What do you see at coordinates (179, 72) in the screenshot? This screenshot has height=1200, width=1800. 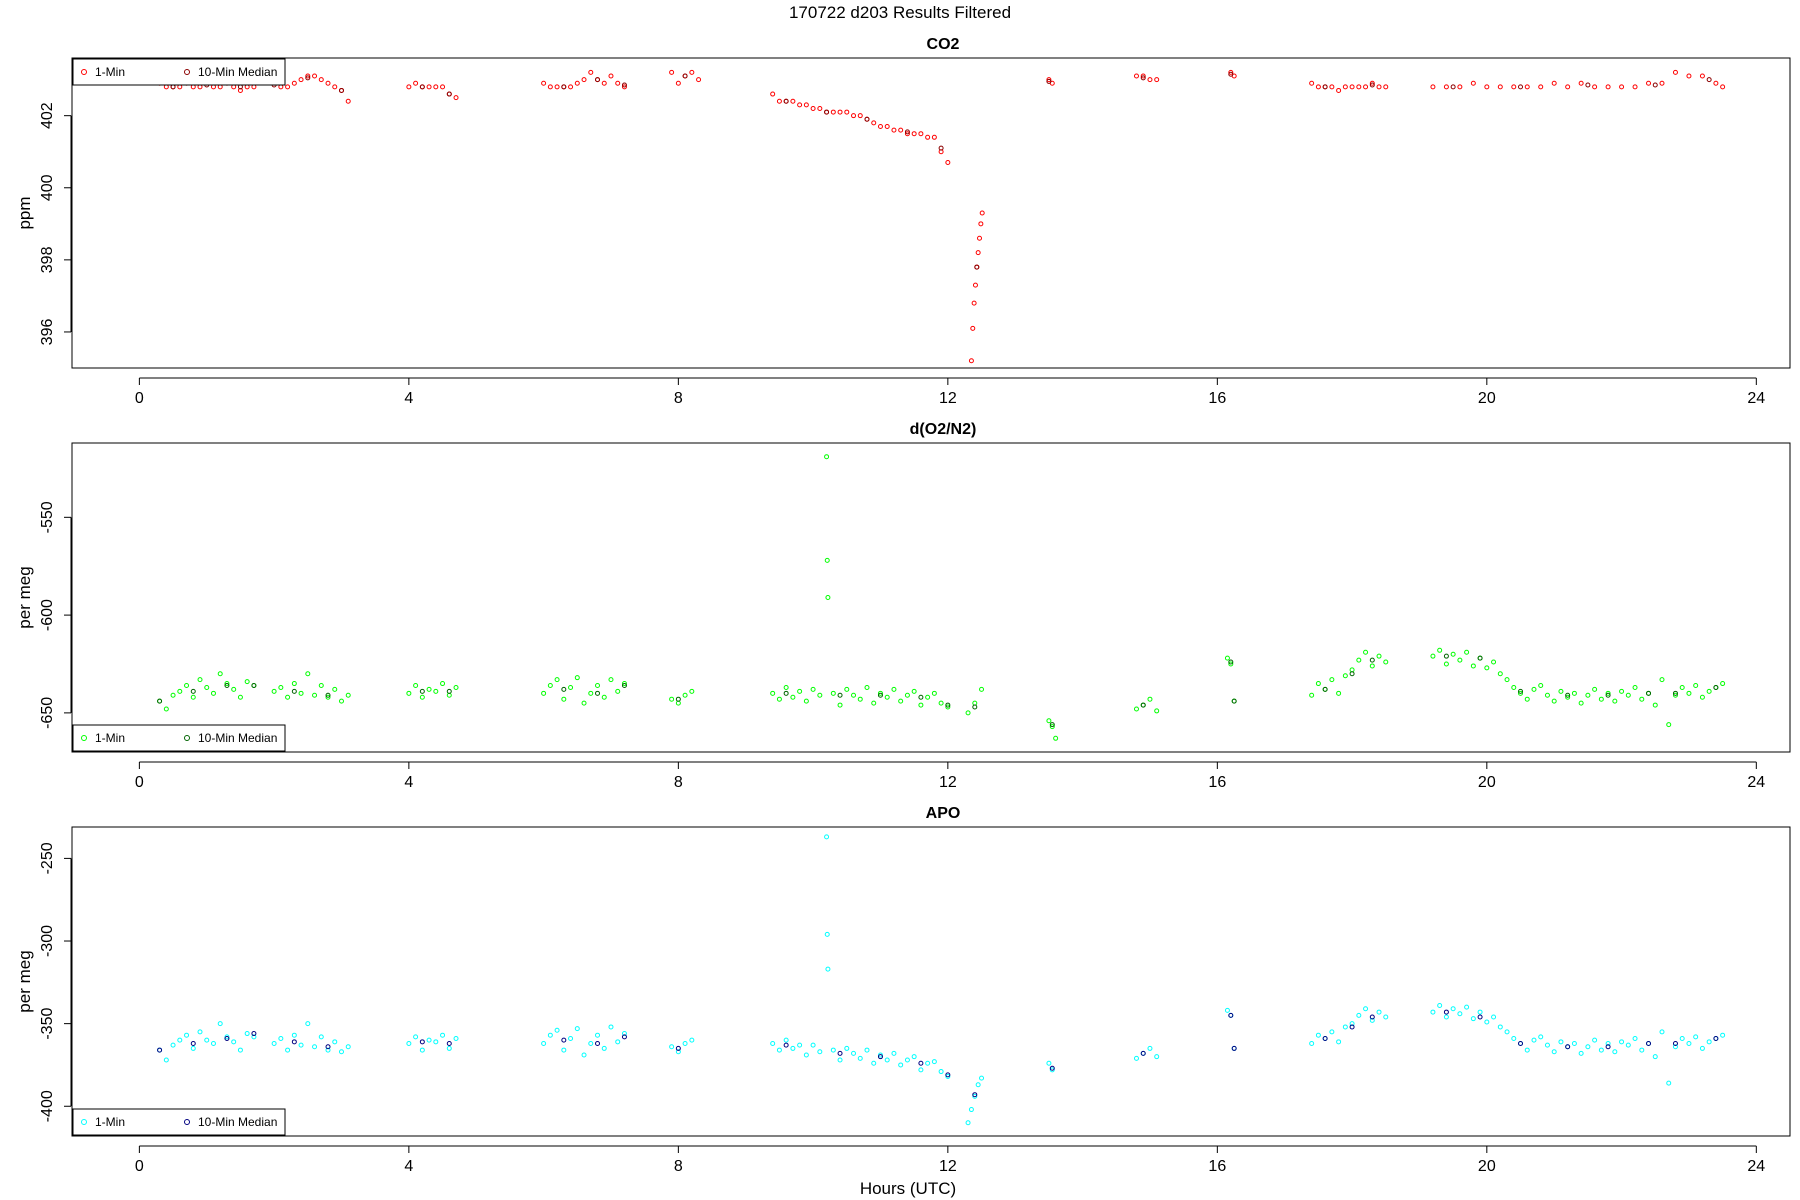 I see `legend-box-co2` at bounding box center [179, 72].